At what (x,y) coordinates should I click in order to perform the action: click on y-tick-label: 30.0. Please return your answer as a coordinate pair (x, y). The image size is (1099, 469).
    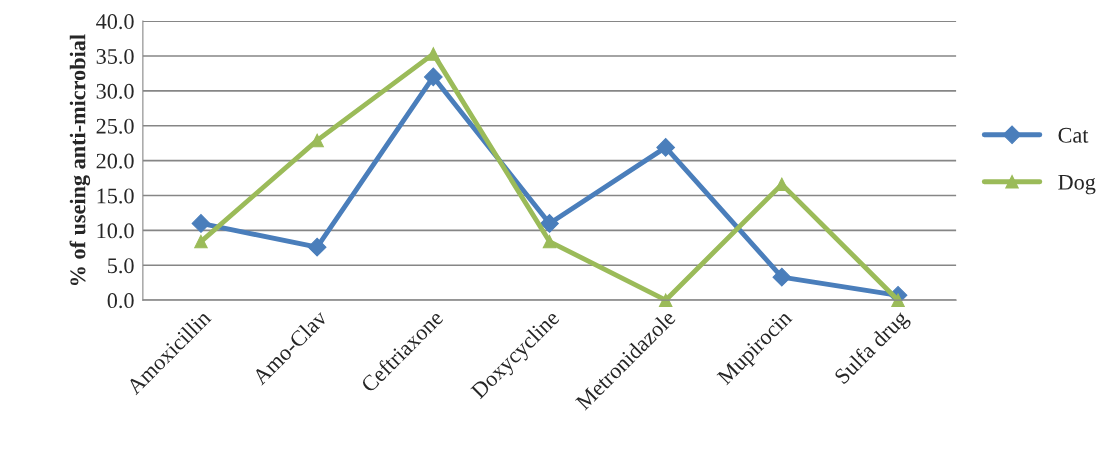
    Looking at the image, I should click on (115, 91).